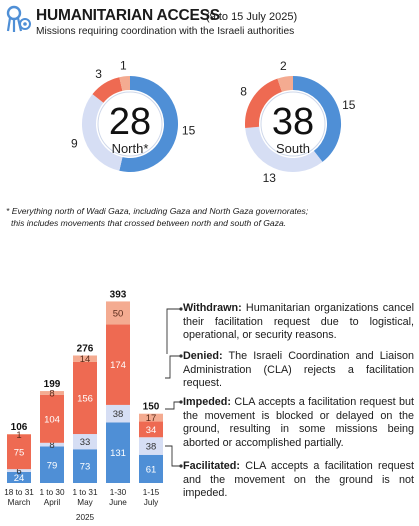 Image resolution: width=419 pixels, height=526 pixels. What do you see at coordinates (118, 502) in the screenshot?
I see `bar-3-category-label-1: June` at bounding box center [118, 502].